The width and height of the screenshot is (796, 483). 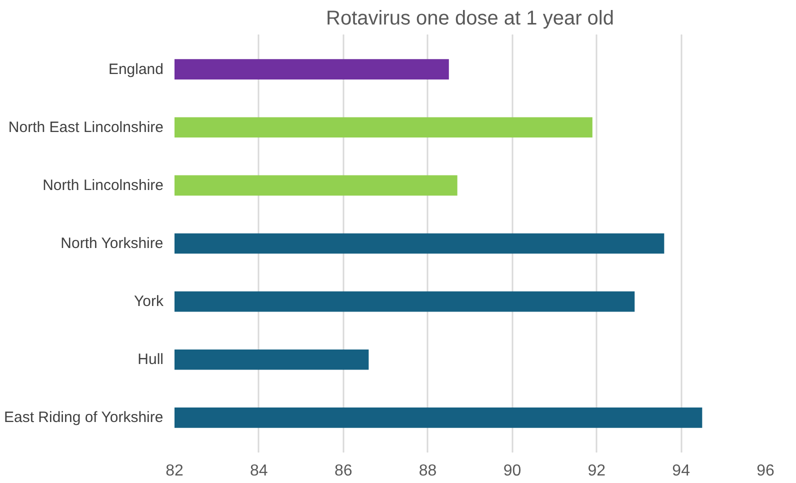 I want to click on x-tick-label: 90, so click(x=512, y=471).